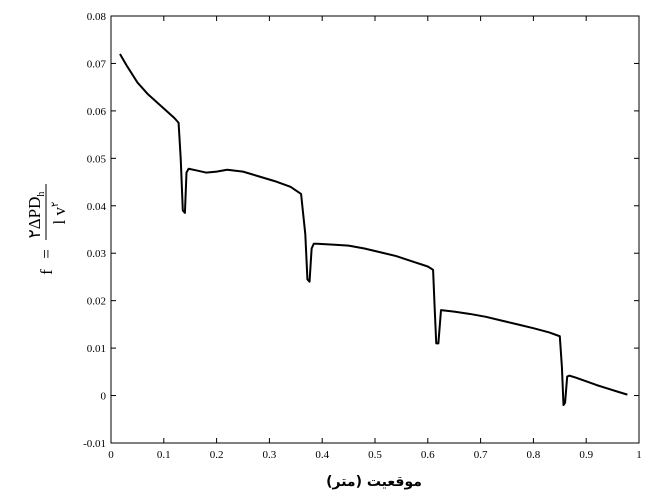 The height and width of the screenshot is (497, 650). I want to click on y-tick-label: 0.06, so click(97, 112).